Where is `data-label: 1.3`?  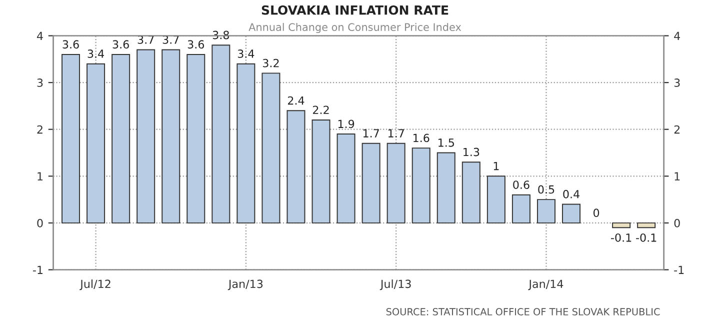
data-label: 1.3 is located at coordinates (472, 152).